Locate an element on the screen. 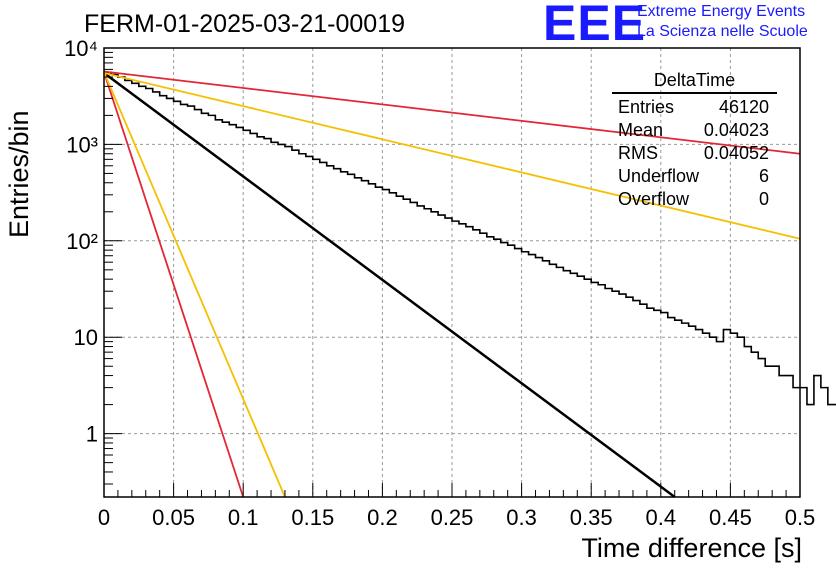 This screenshot has width=836, height=572. stats-row: Underflow 6 is located at coordinates (694, 176).